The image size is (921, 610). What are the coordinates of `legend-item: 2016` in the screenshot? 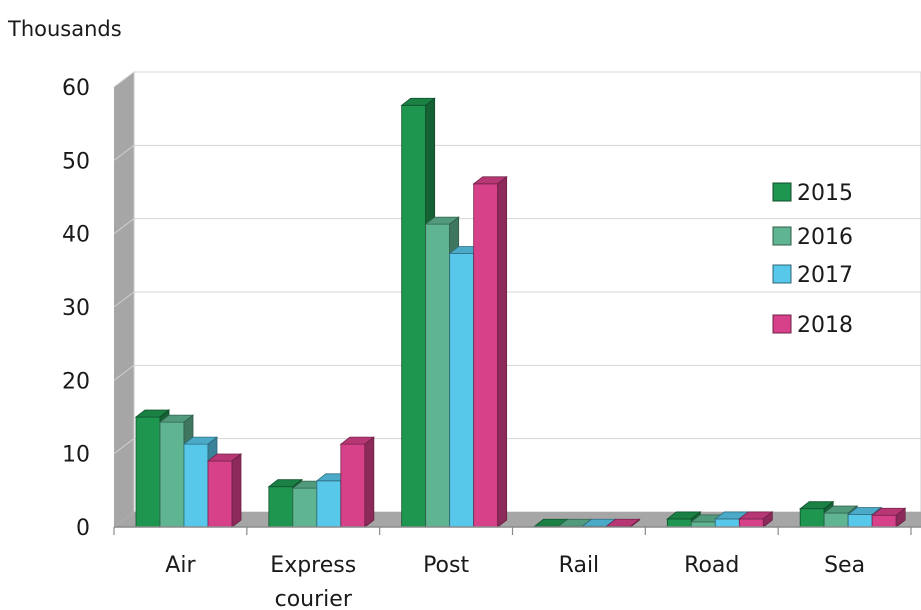 It's located at (812, 237).